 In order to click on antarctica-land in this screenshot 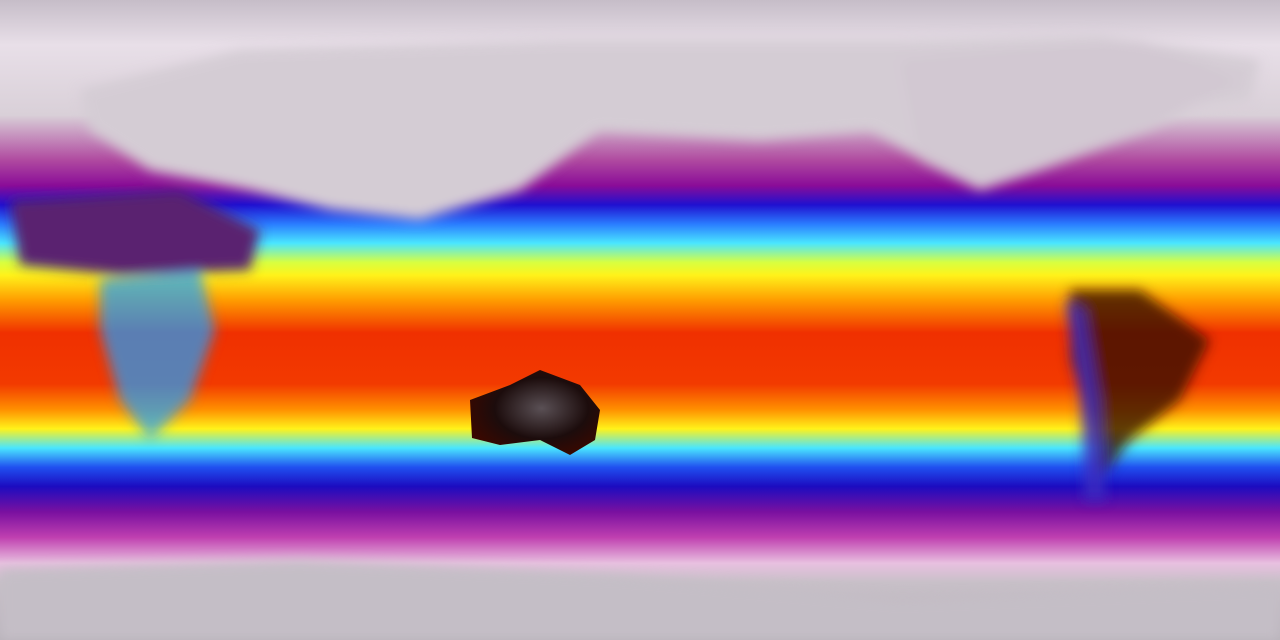, I will do `click(640, 600)`.